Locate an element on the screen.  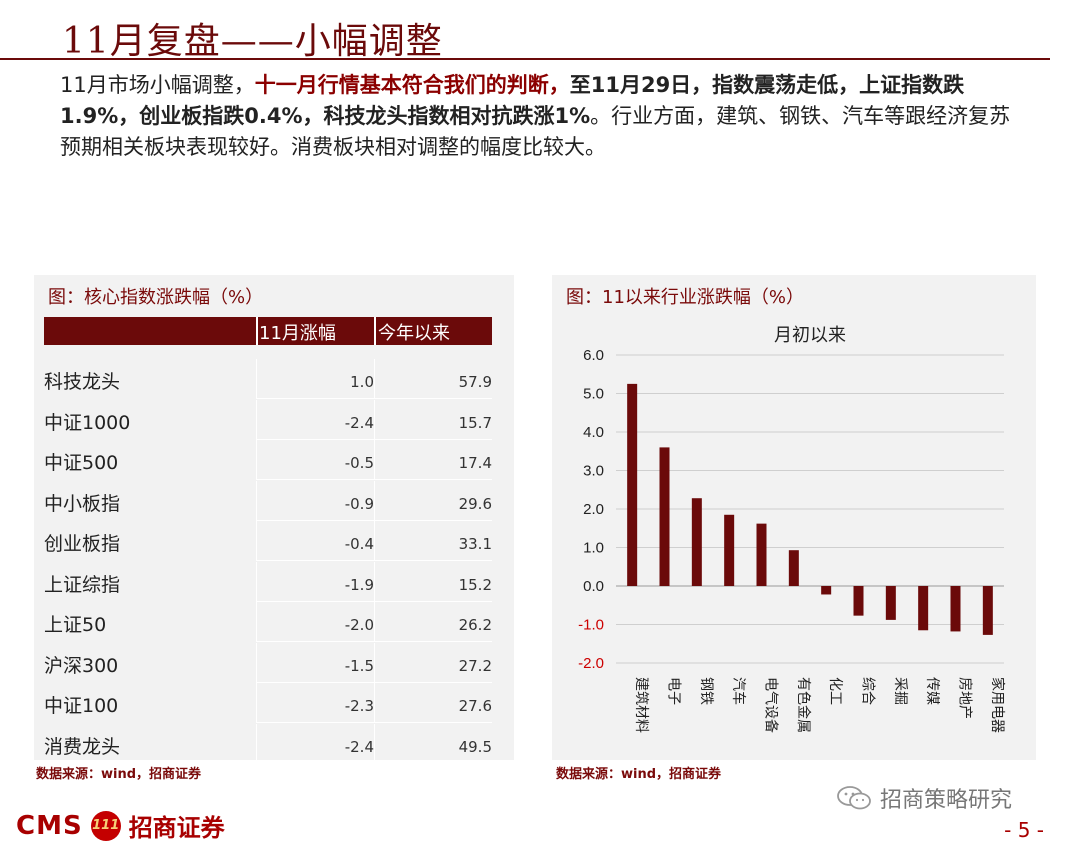
header-ytd: 今年以来 is located at coordinates (414, 333).